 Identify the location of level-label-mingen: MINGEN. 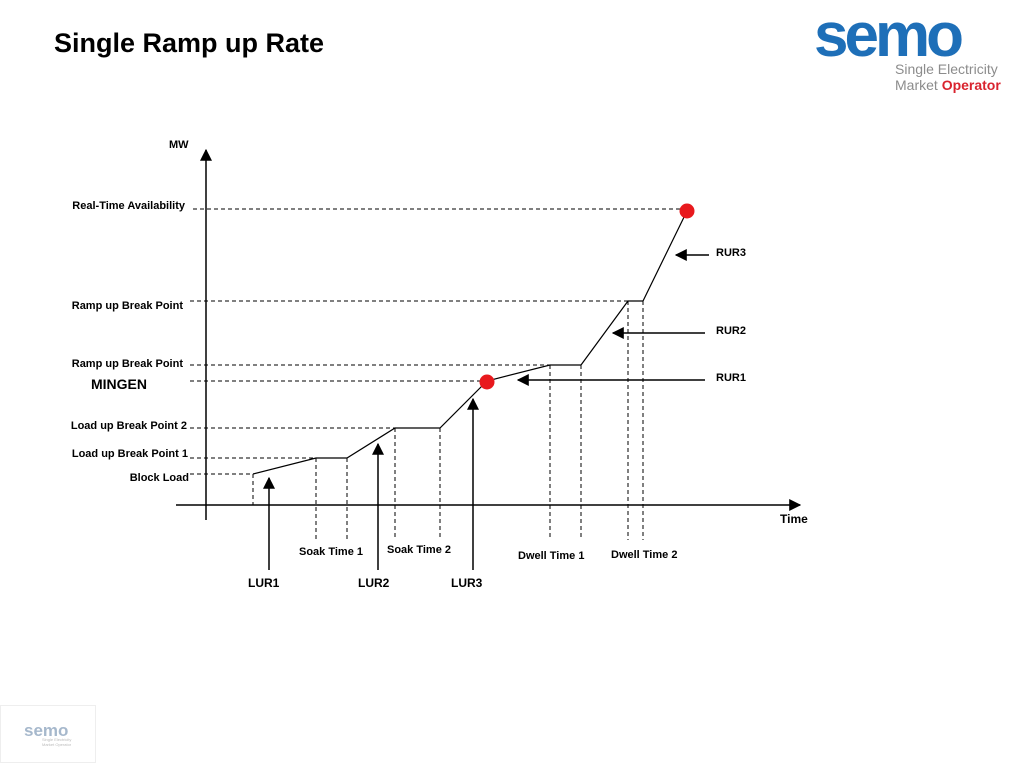
(119, 384).